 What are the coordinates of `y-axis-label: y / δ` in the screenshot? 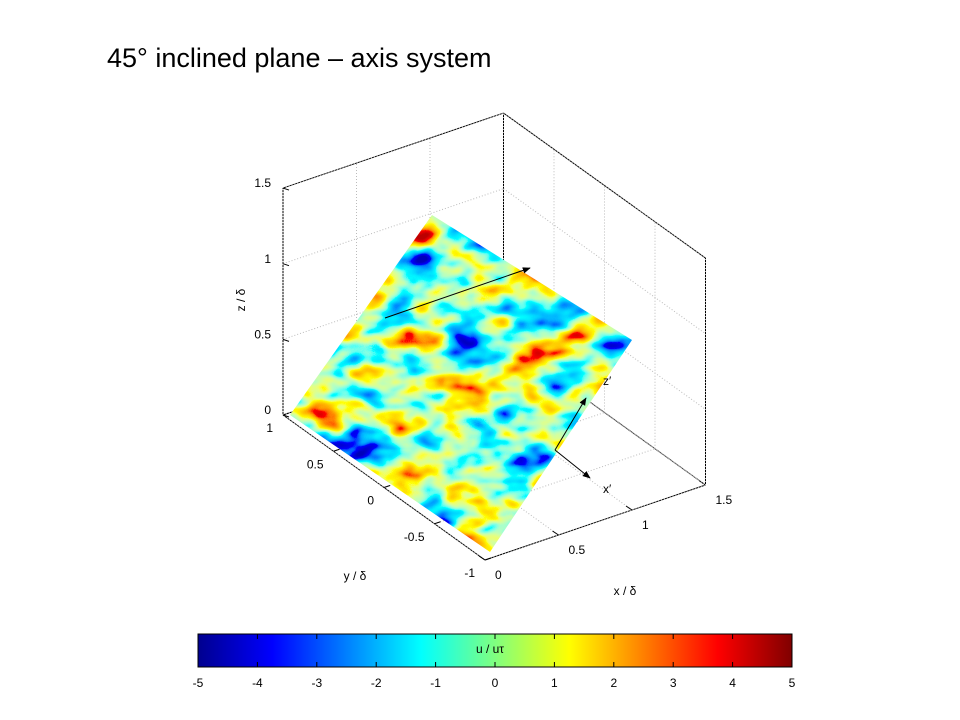 It's located at (355, 576).